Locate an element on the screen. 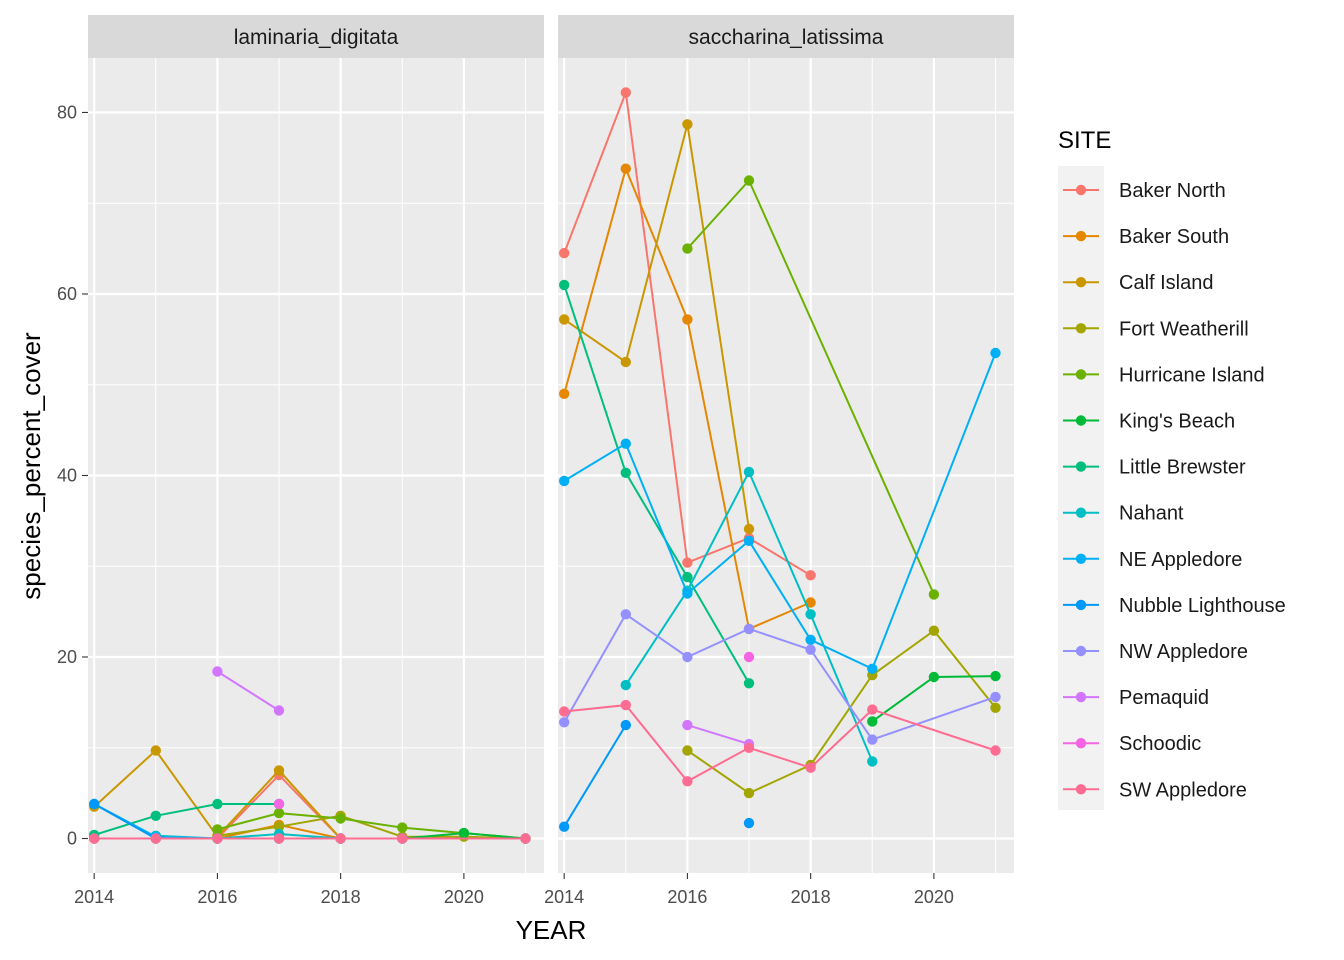  x-tick-label: 2018 is located at coordinates (341, 897).